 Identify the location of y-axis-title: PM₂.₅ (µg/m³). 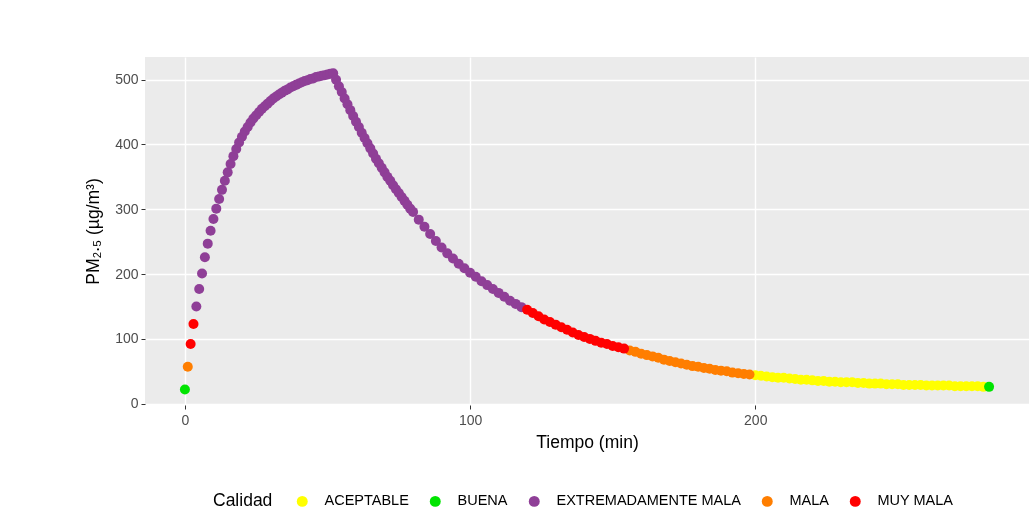
(93, 231).